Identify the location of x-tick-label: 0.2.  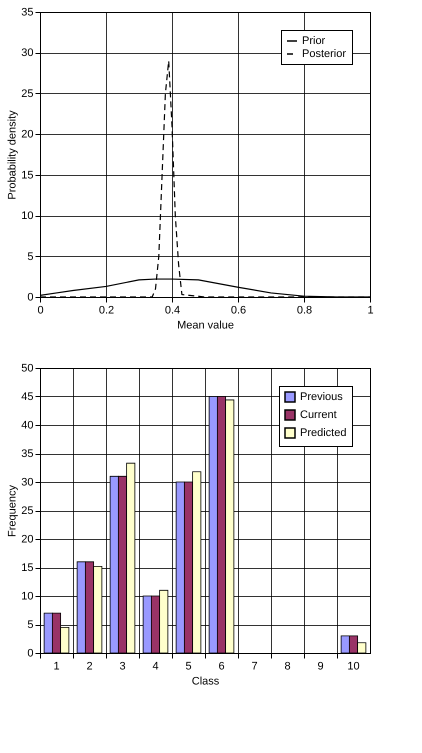
(106, 310).